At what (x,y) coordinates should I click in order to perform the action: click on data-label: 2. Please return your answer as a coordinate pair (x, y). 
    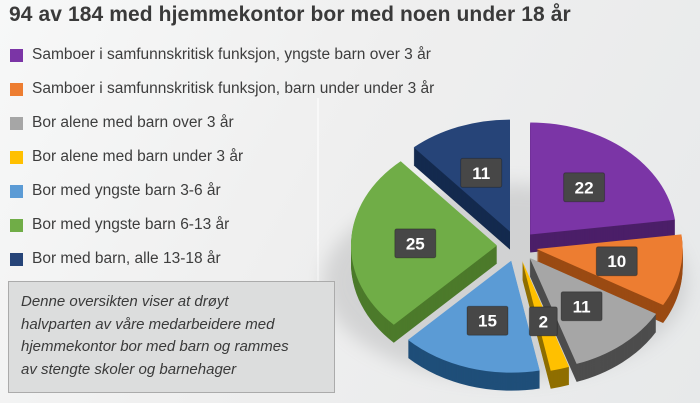
    Looking at the image, I should click on (543, 321).